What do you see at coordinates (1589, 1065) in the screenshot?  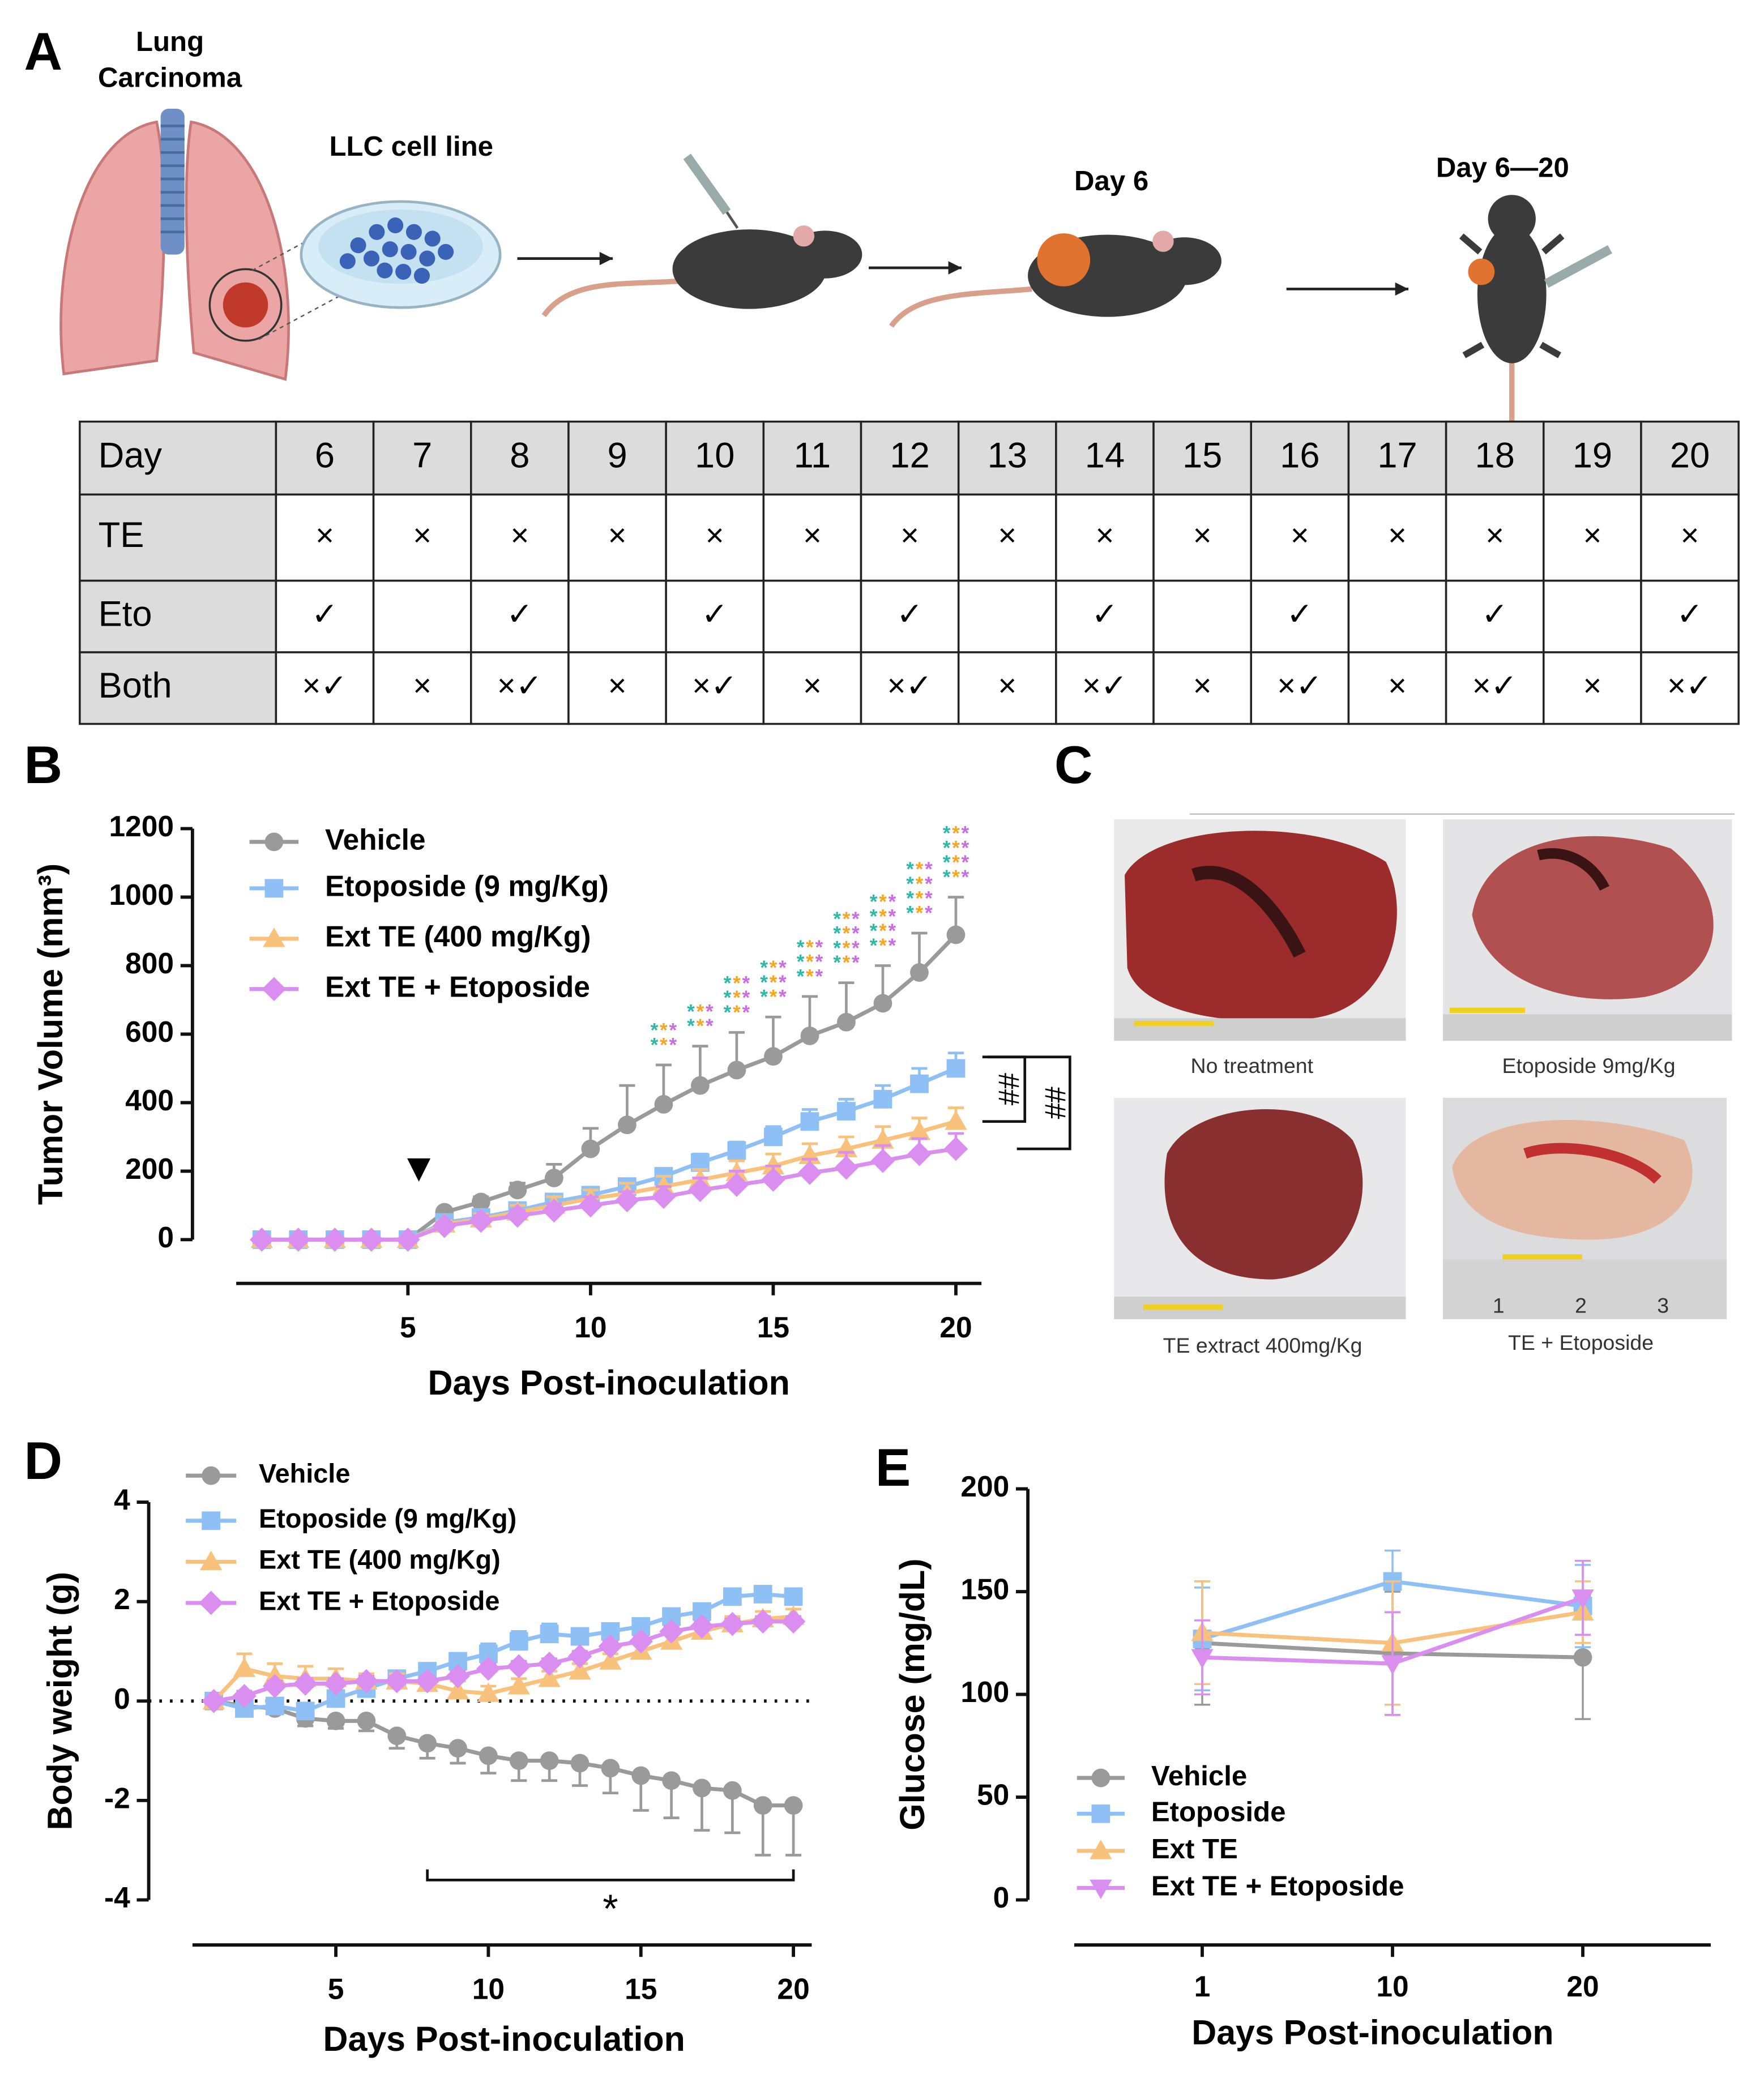 I see `photo-caption: Etoposide 9mg/Kg` at bounding box center [1589, 1065].